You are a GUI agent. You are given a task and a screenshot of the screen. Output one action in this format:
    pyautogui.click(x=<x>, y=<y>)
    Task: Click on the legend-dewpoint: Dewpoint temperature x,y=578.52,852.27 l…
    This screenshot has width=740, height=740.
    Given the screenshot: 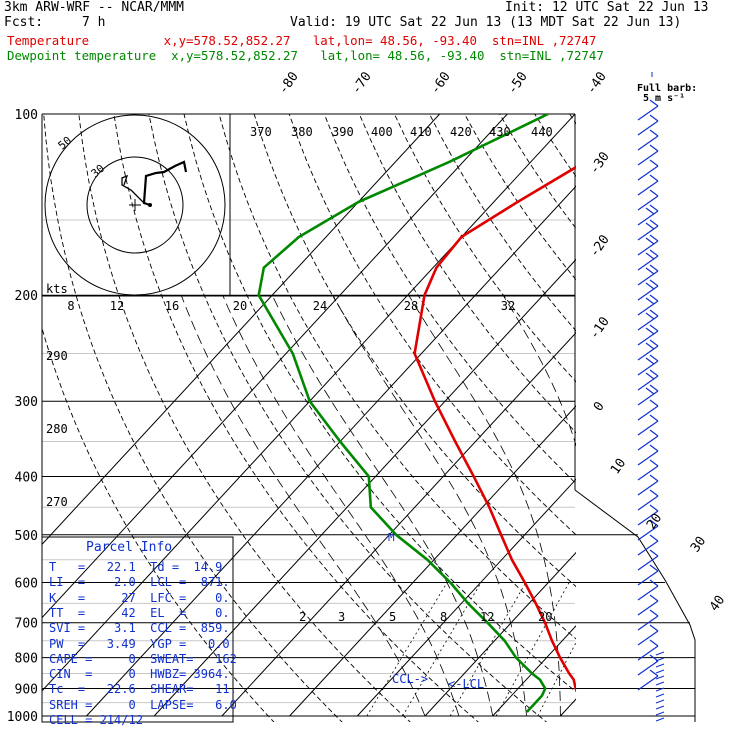 What is the action you would take?
    pyautogui.click(x=305, y=55)
    